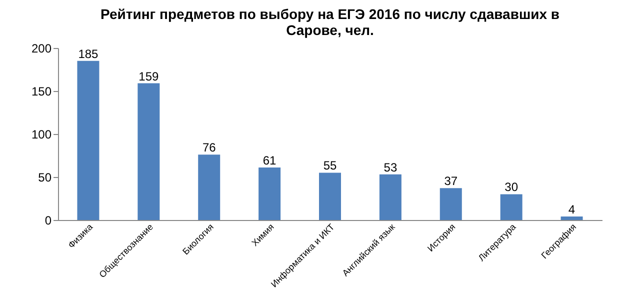 Image resolution: width=642 pixels, height=294 pixels. What do you see at coordinates (48, 221) in the screenshot?
I see `y-tick-label: 0` at bounding box center [48, 221].